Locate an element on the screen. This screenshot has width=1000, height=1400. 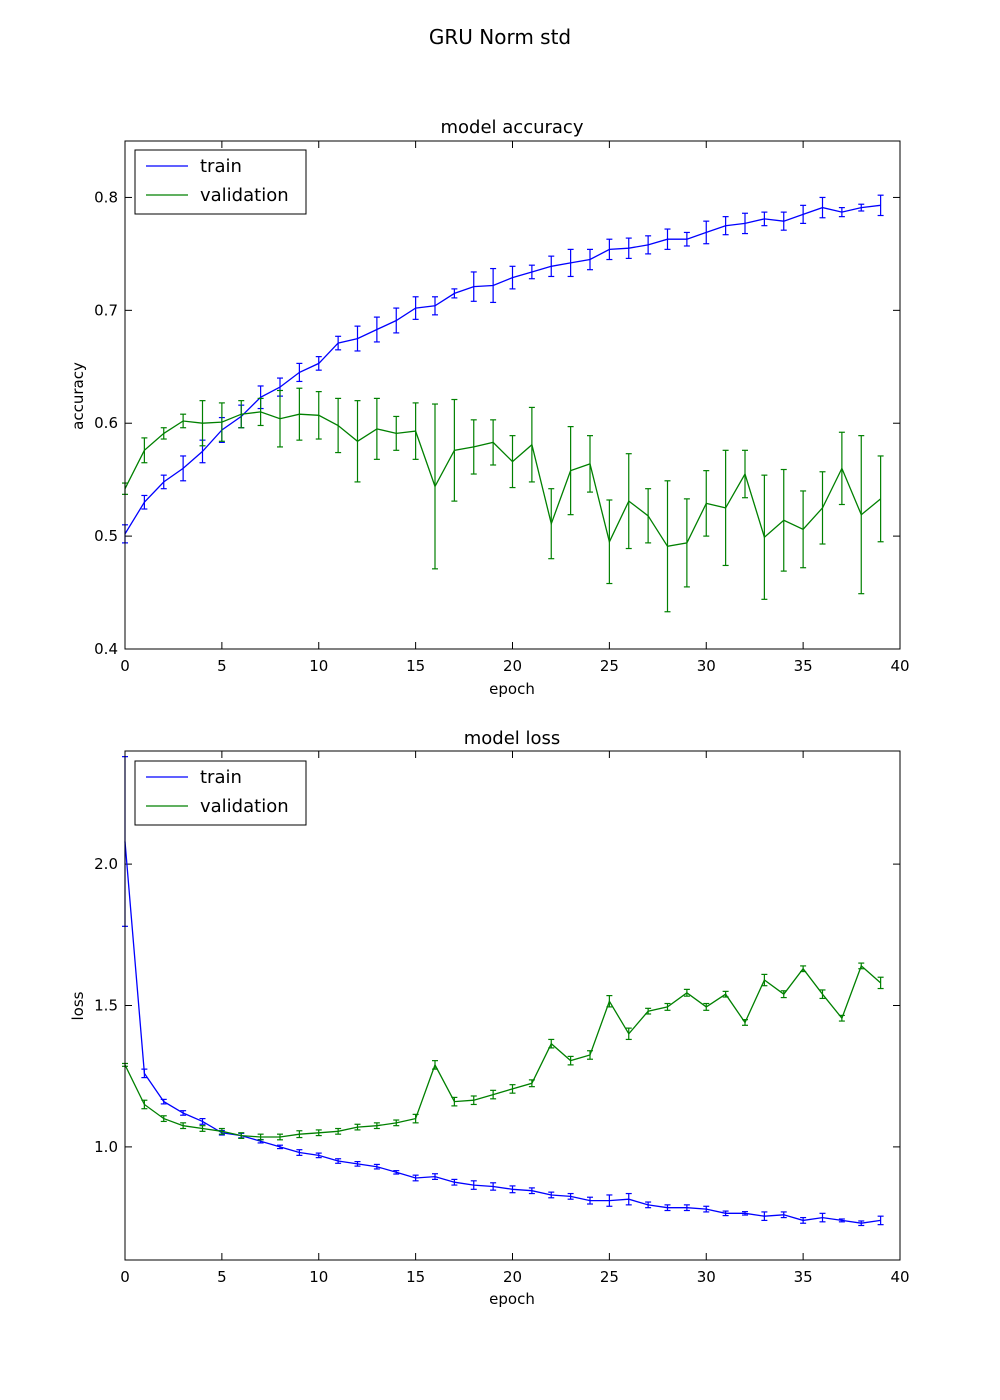
loss-x-tick-label: 15 is located at coordinates (415, 1277).